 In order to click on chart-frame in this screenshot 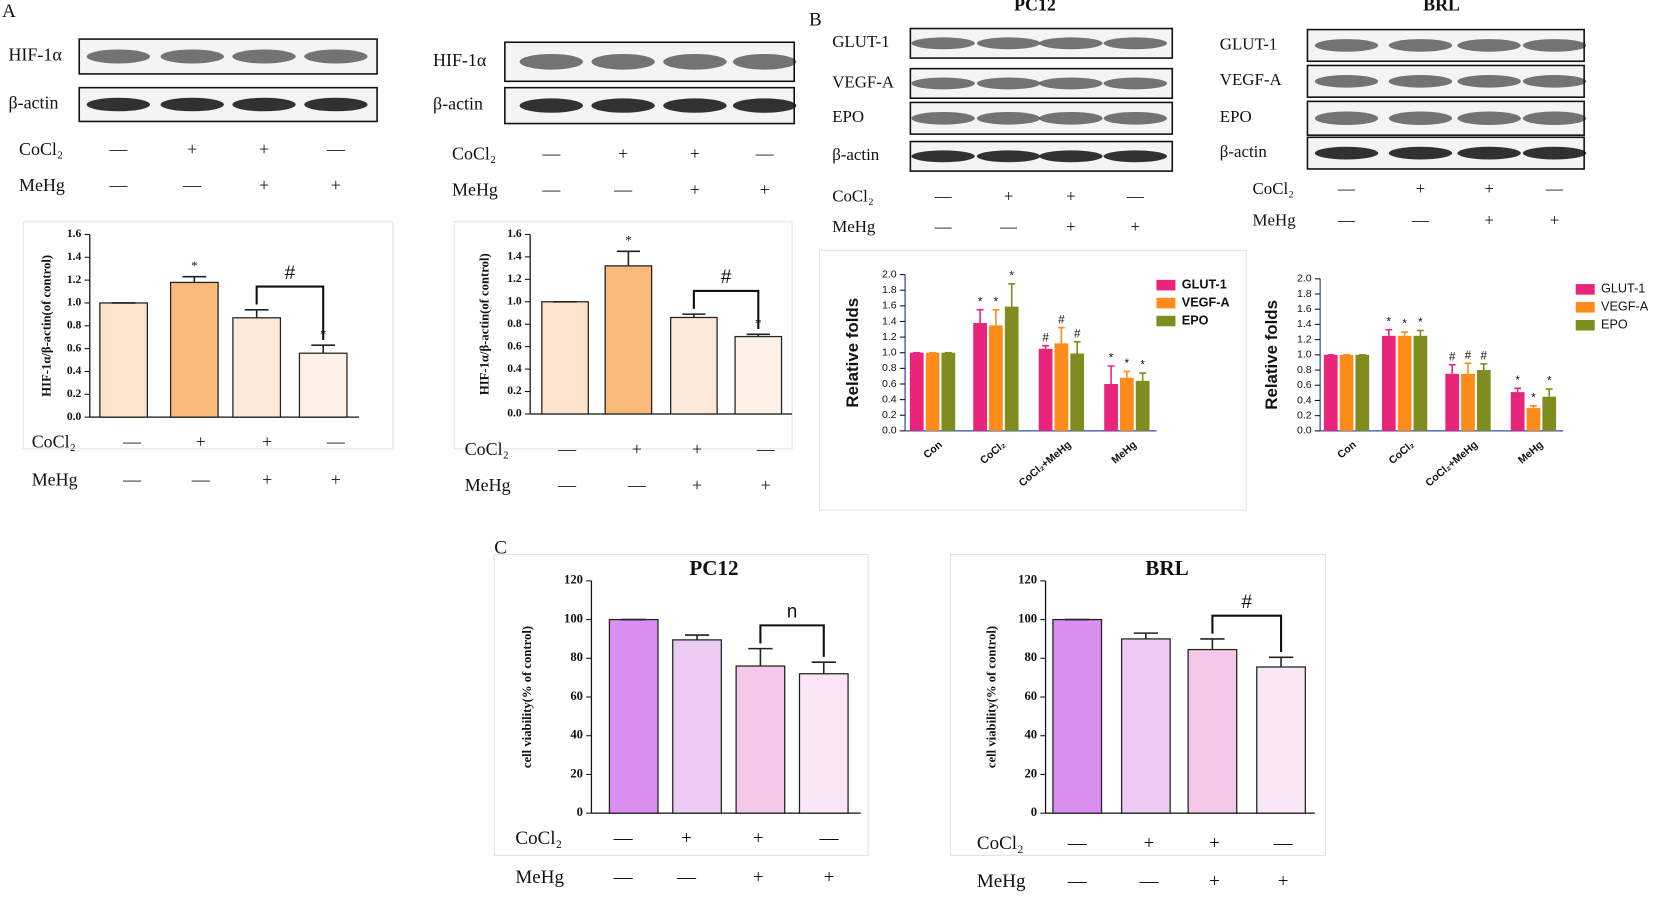, I will do `click(208, 335)`.